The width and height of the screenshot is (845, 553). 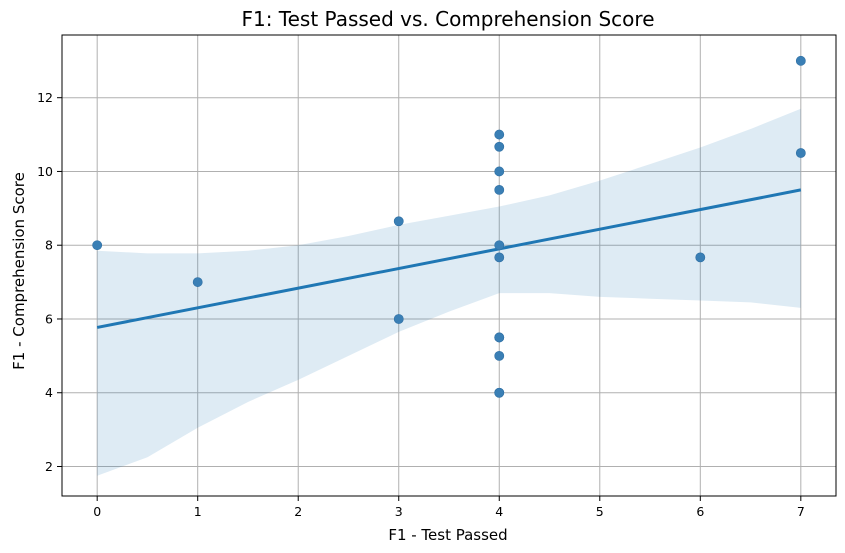 I want to click on y-tick-label: 10, so click(x=45, y=171).